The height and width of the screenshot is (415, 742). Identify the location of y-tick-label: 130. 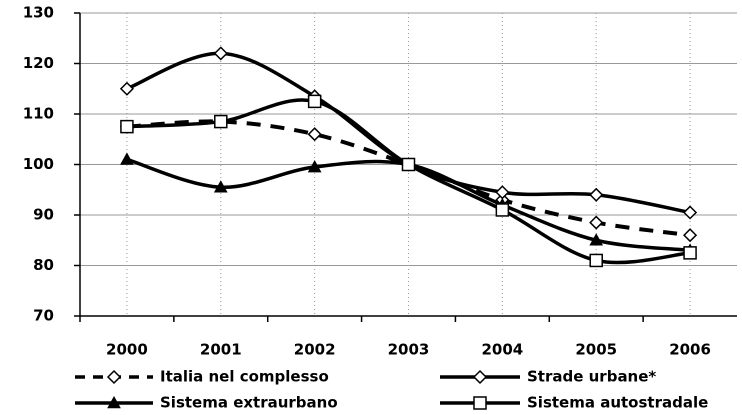
(38, 13).